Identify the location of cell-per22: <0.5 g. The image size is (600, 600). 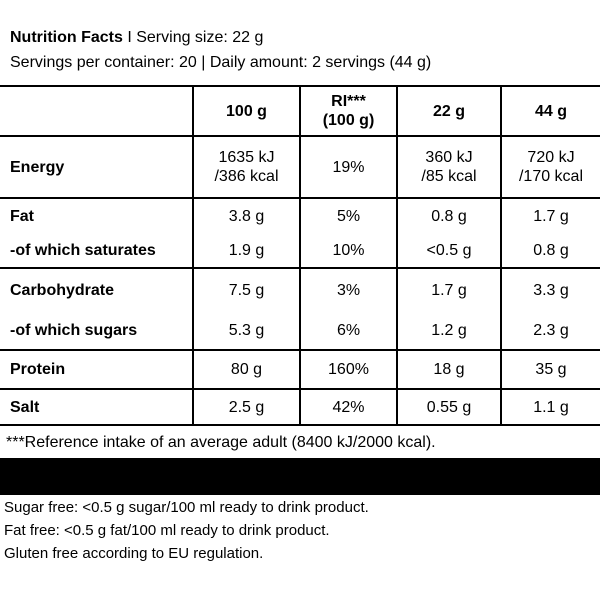
(448, 251).